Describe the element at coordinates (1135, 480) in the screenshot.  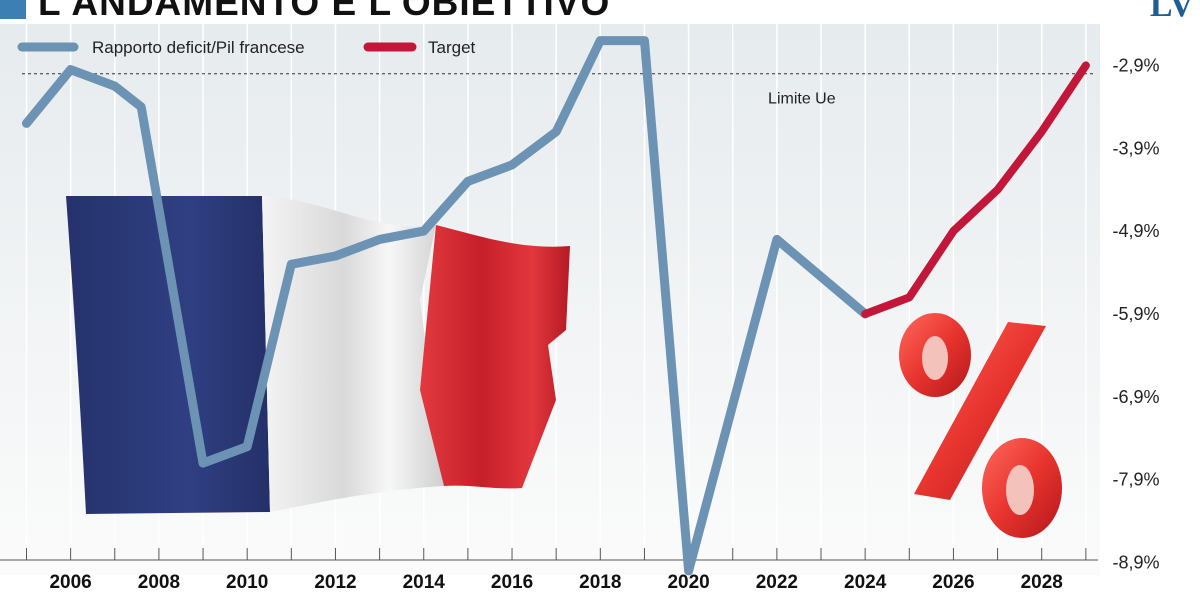
I see `y-tick-label: -7,9%` at that location.